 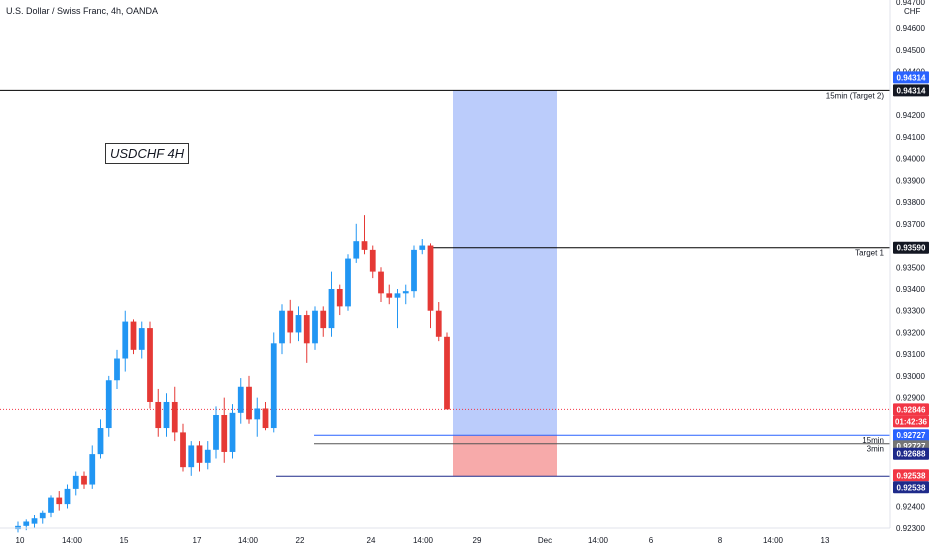 I want to click on y-tick-label: 0.93800, so click(x=910, y=202).